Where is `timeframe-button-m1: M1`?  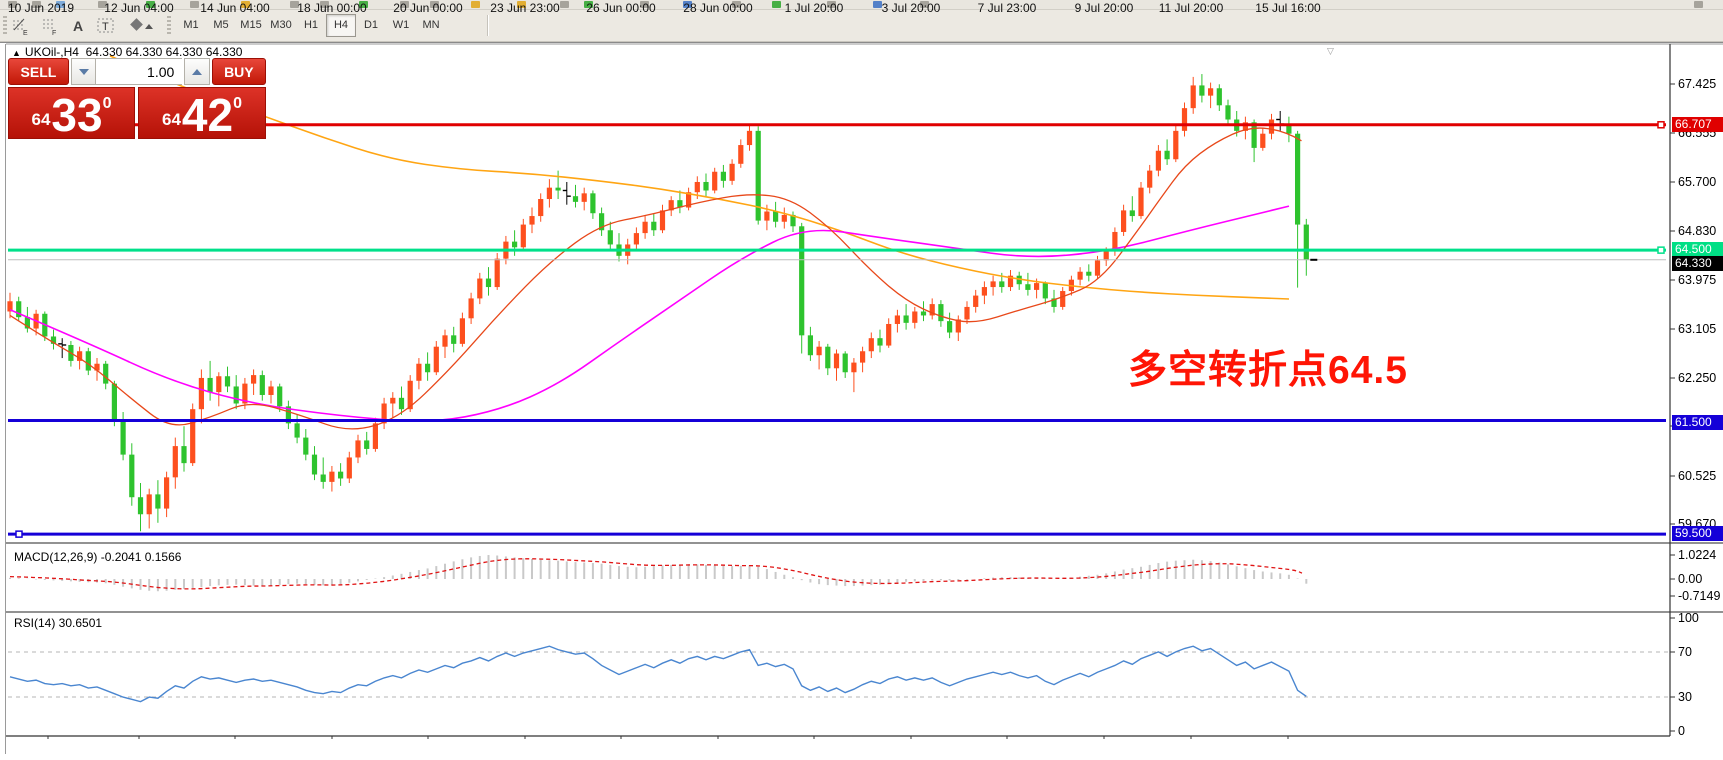 timeframe-button-m1: M1 is located at coordinates (191, 25).